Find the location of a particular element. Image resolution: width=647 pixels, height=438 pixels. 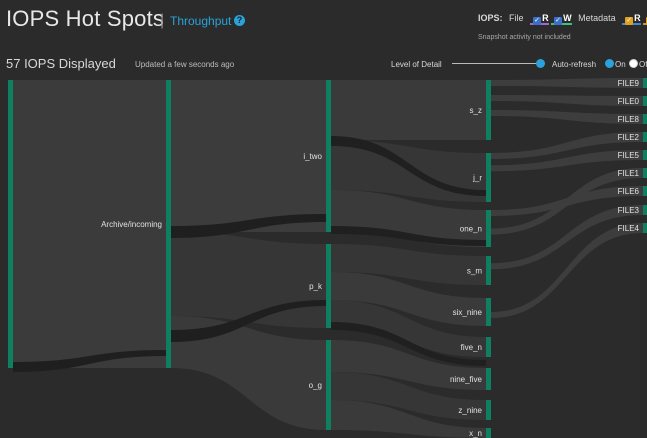

file-write-toggle: ✓ W is located at coordinates (561, 19).